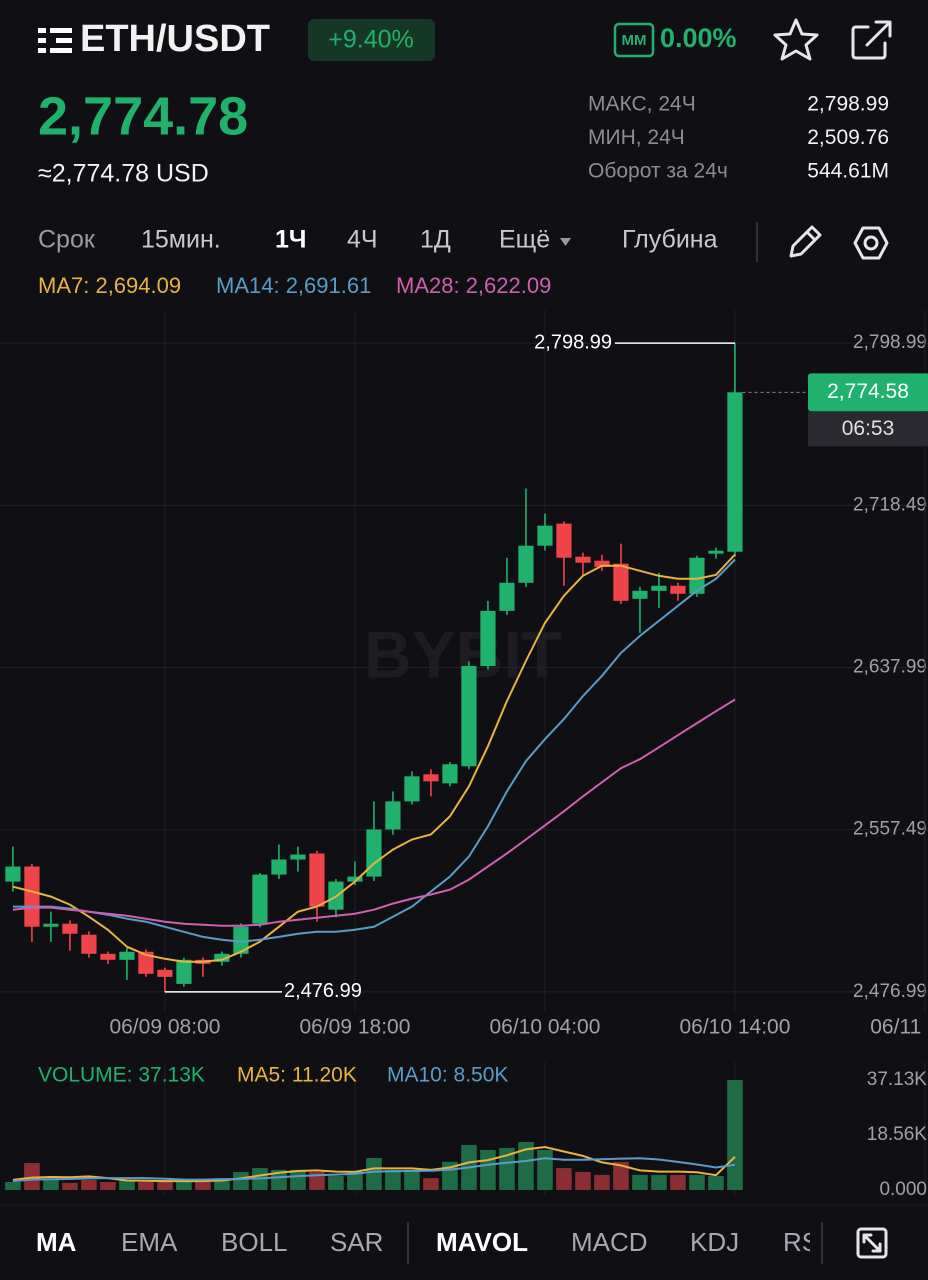  What do you see at coordinates (848, 137) in the screenshot?
I see `stat-value: 2,509.76` at bounding box center [848, 137].